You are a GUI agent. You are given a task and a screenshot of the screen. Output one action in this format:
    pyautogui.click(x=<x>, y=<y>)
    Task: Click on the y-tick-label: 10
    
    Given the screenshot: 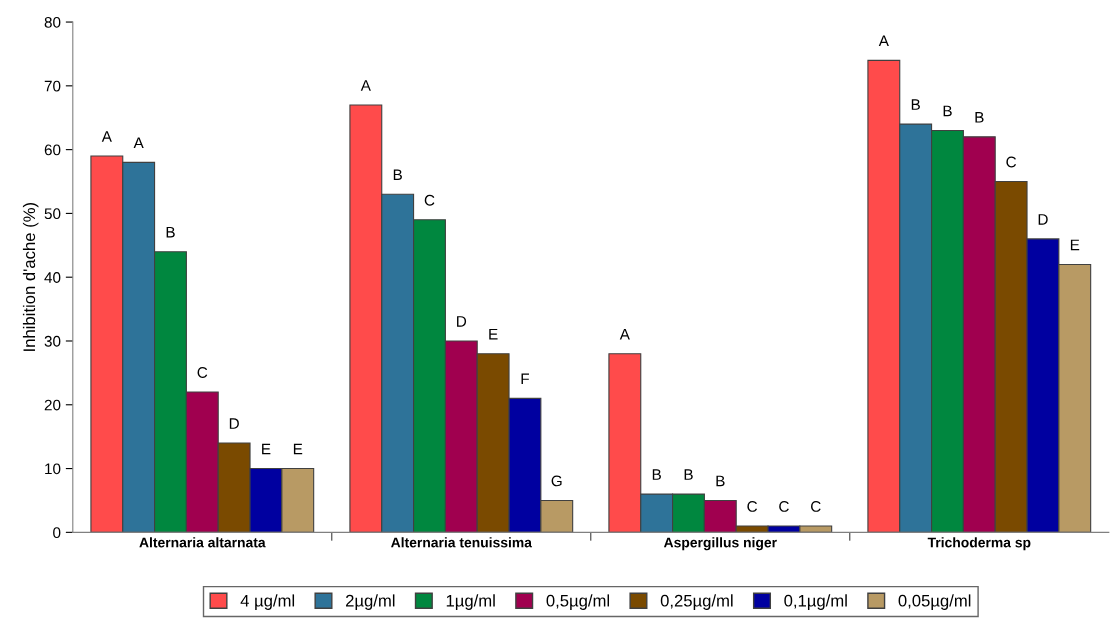 What is the action you would take?
    pyautogui.click(x=53, y=469)
    